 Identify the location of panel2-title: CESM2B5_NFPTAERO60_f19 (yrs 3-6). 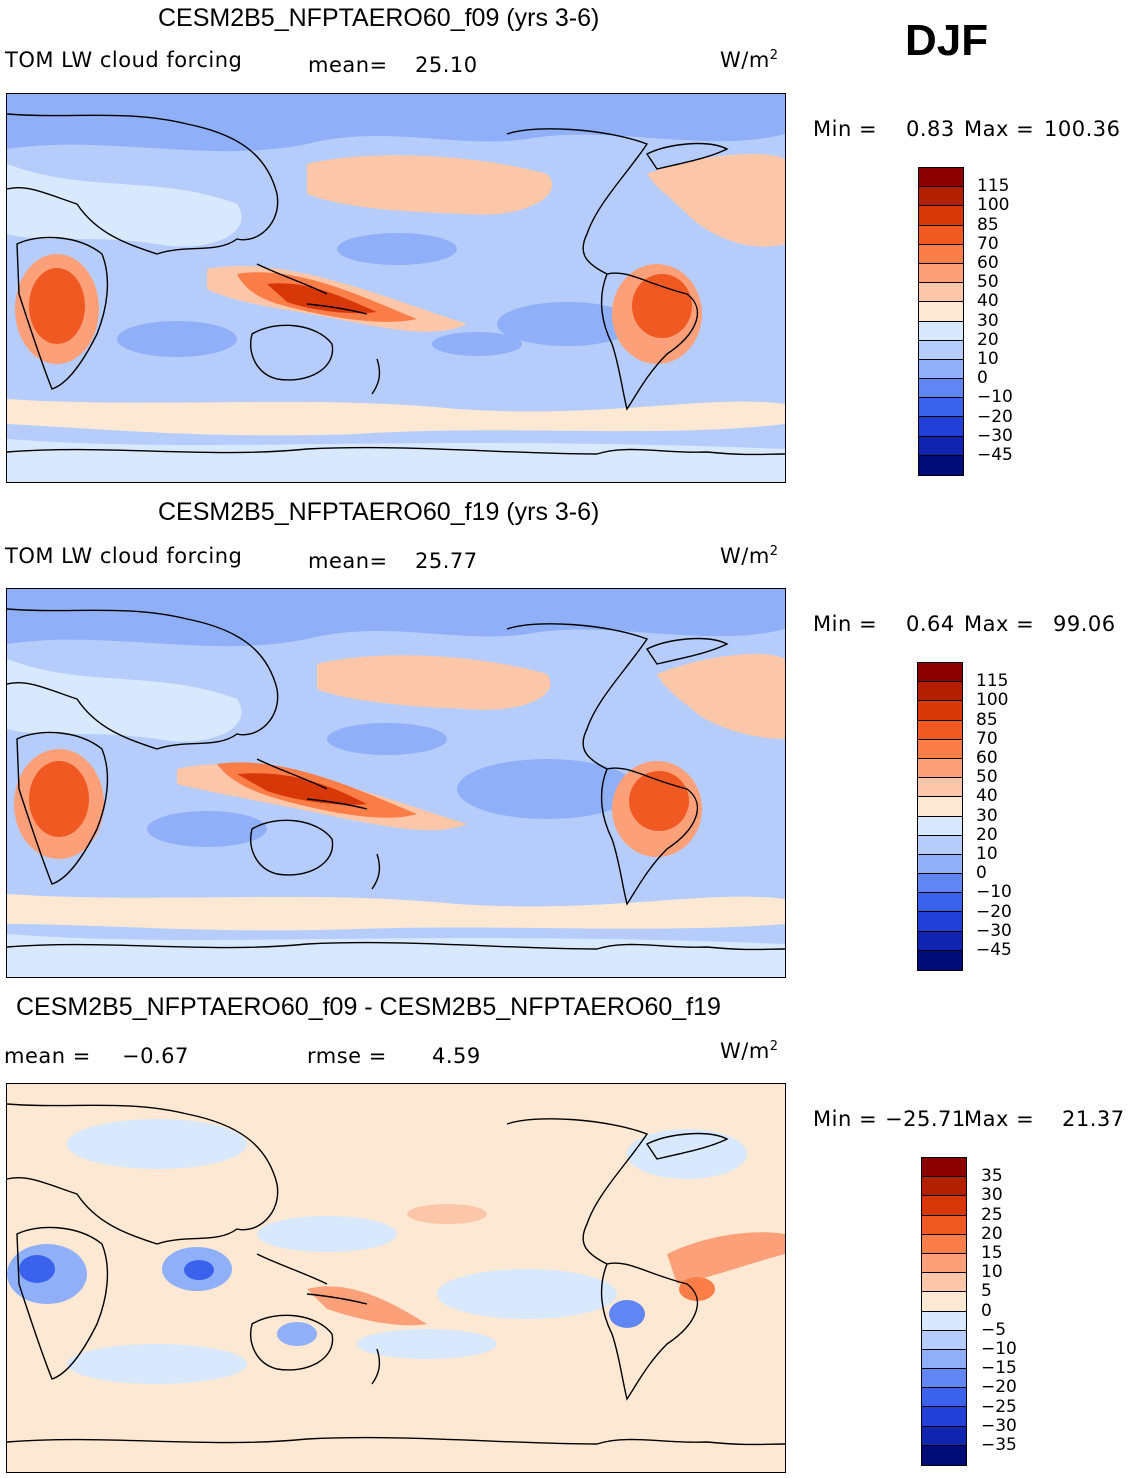
(379, 512).